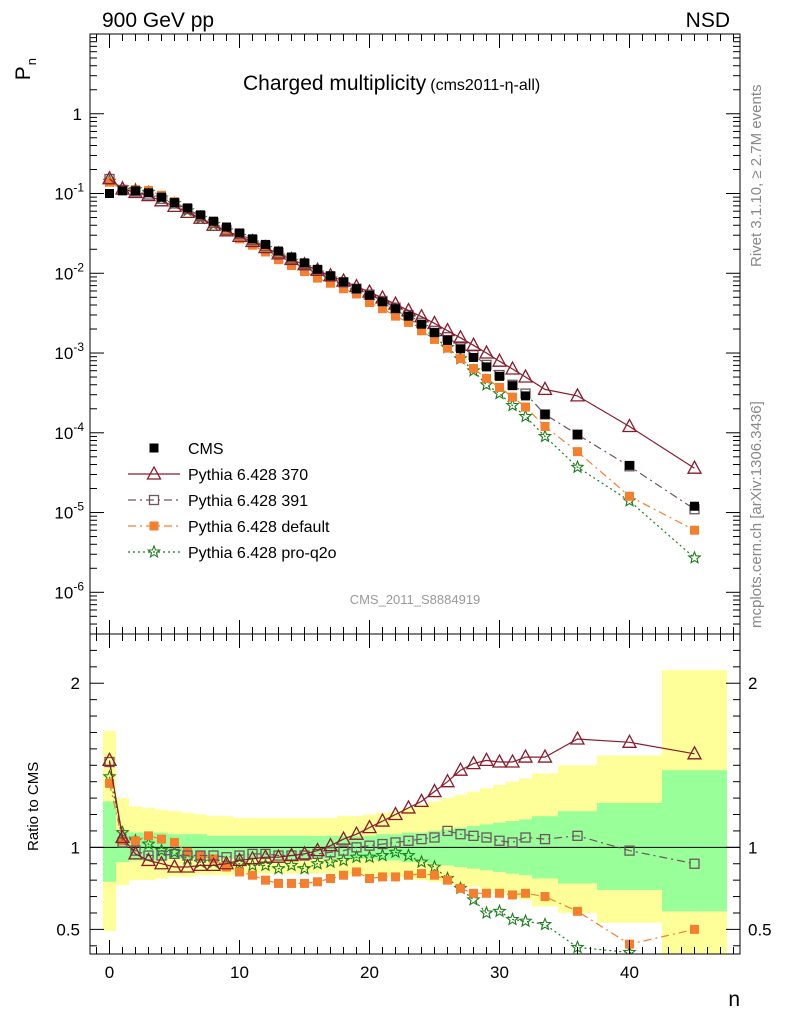 This screenshot has width=786, height=1024. Describe the element at coordinates (33, 806) in the screenshot. I see `ratio-y-label: Ratio to CMS` at that location.